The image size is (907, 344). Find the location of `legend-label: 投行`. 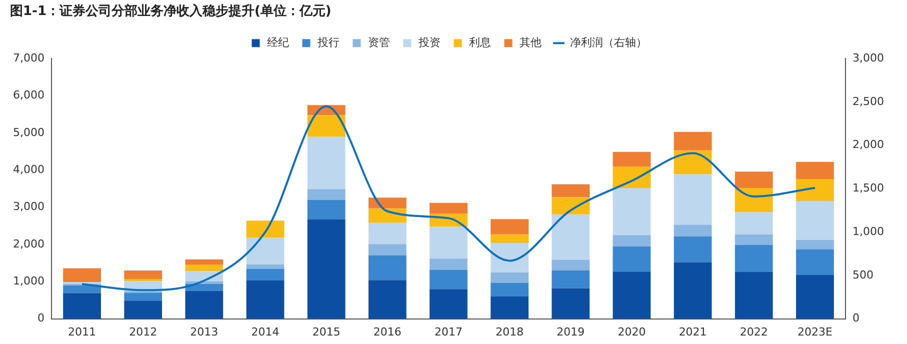

legend-label: 投行 is located at coordinates (328, 42).